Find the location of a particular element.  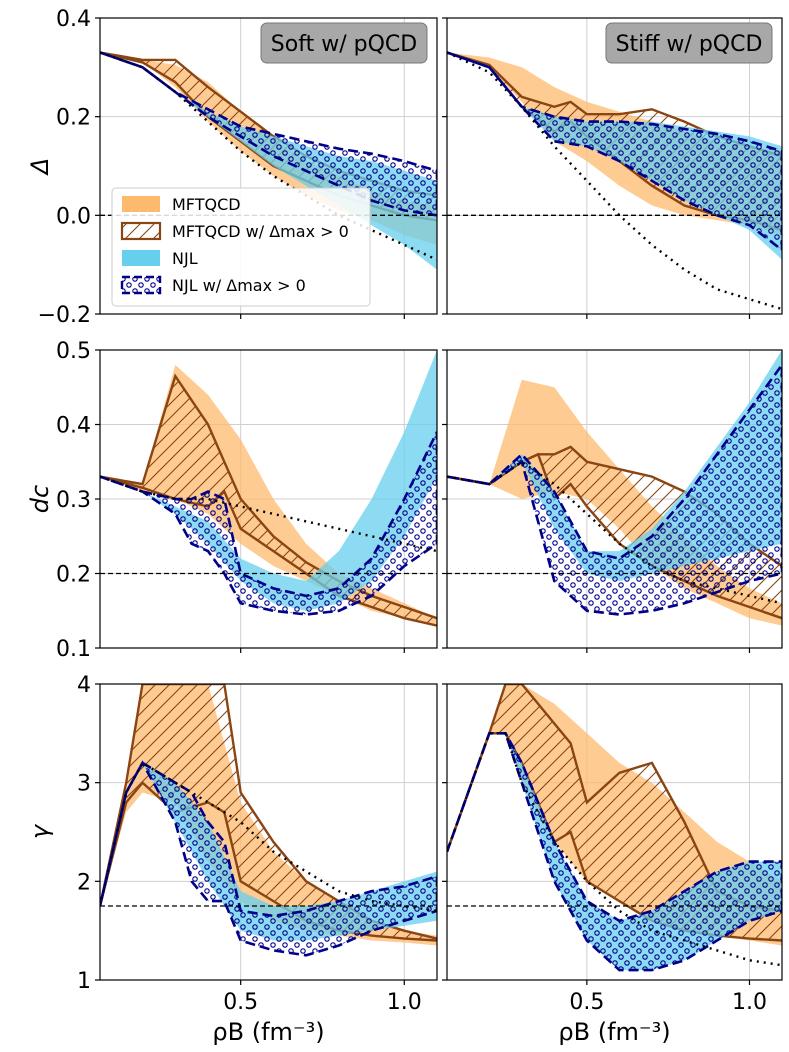

ytick-label: 4 is located at coordinates (84, 685).